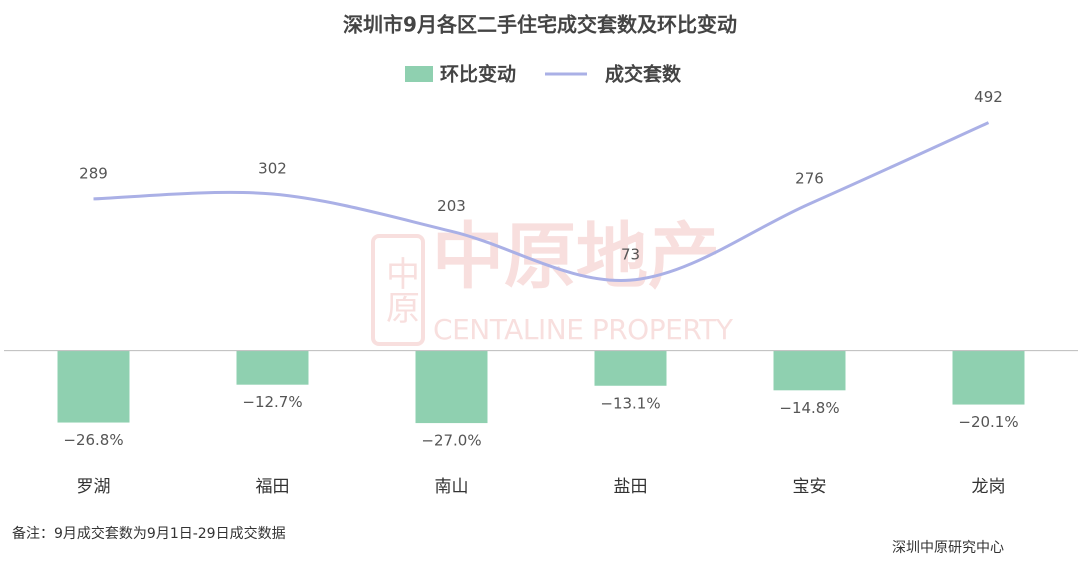 The height and width of the screenshot is (571, 1080). Describe the element at coordinates (989, 487) in the screenshot. I see `x-tick-label: 龙岗` at that location.